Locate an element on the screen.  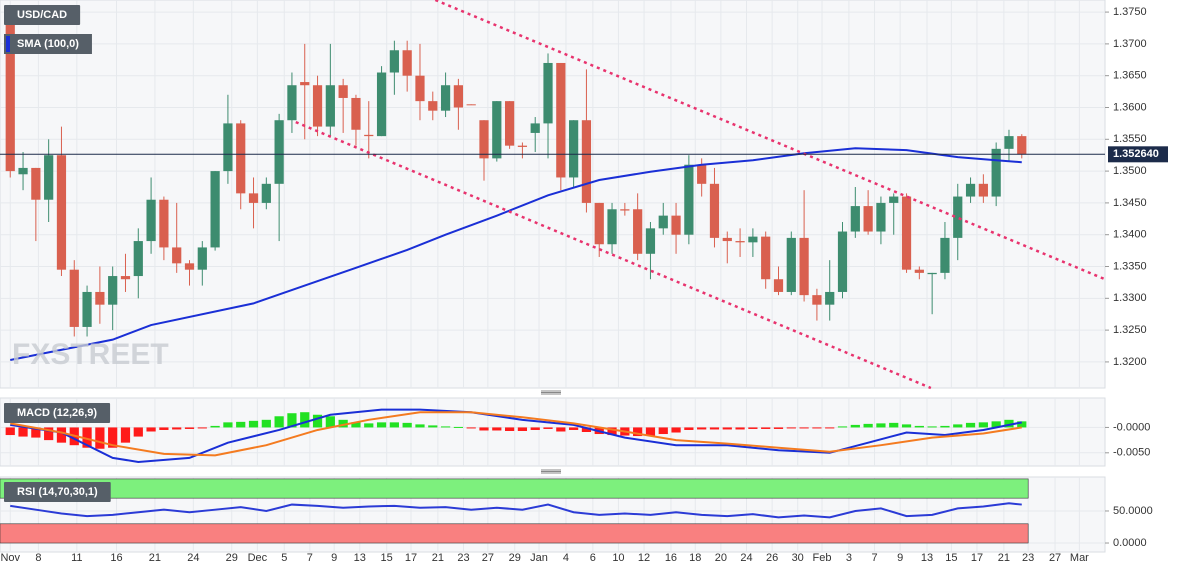
y-tick-label: 1.3200 is located at coordinates (1130, 362).